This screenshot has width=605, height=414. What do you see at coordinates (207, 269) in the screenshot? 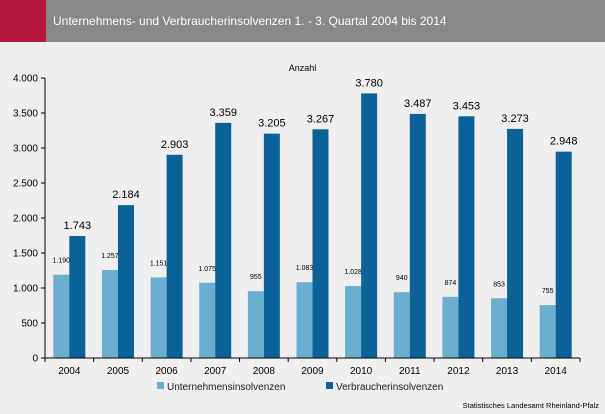
I see `data-label-unternehmen: 1.075` at bounding box center [207, 269].